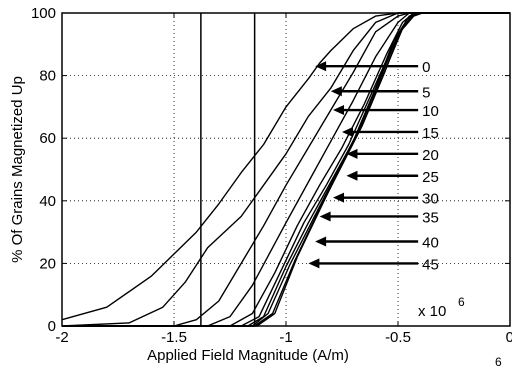 The height and width of the screenshot is (370, 512). What do you see at coordinates (47, 76) in the screenshot?
I see `y-tick-label: 80` at bounding box center [47, 76].